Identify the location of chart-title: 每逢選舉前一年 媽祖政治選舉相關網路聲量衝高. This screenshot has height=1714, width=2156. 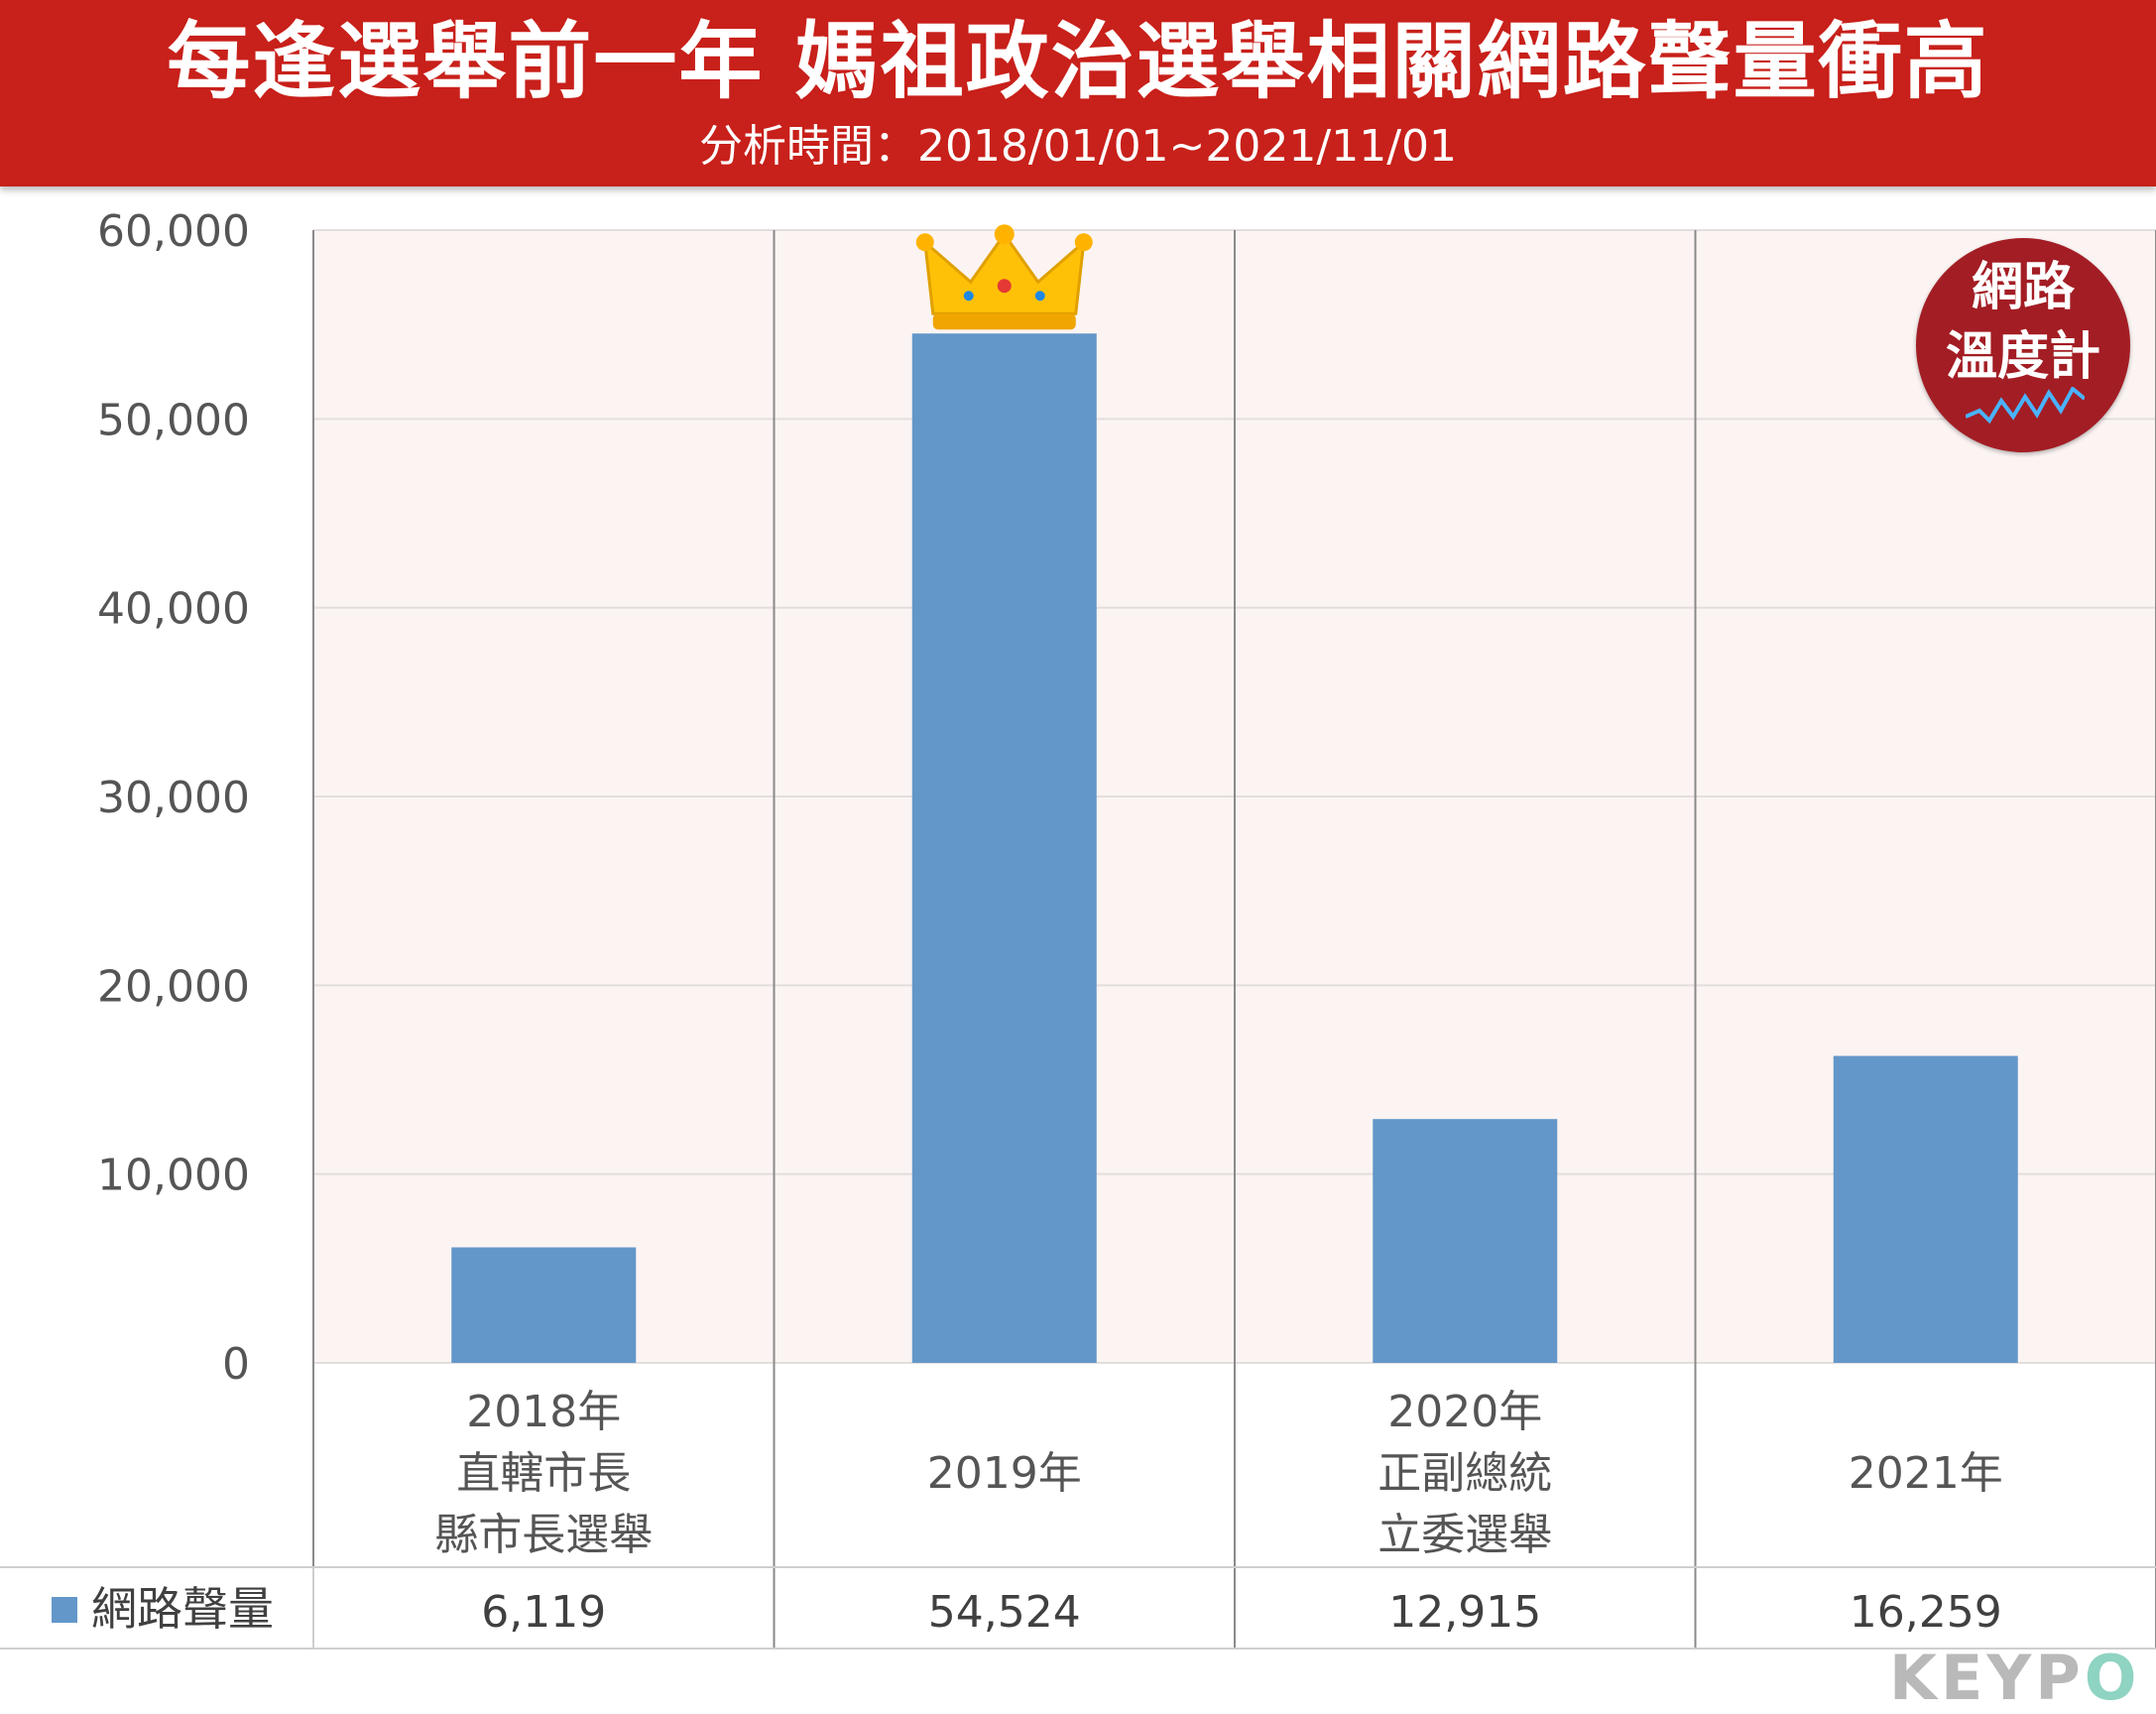
(1078, 61).